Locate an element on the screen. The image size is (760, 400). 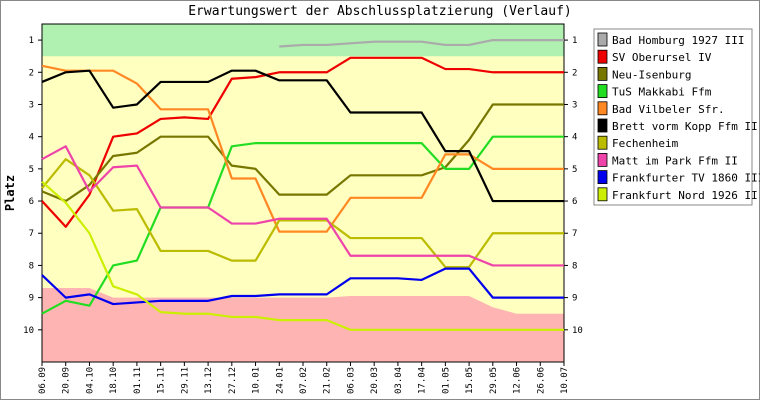
x-tick-label-17.04: 17.04 is located at coordinates (423, 380).